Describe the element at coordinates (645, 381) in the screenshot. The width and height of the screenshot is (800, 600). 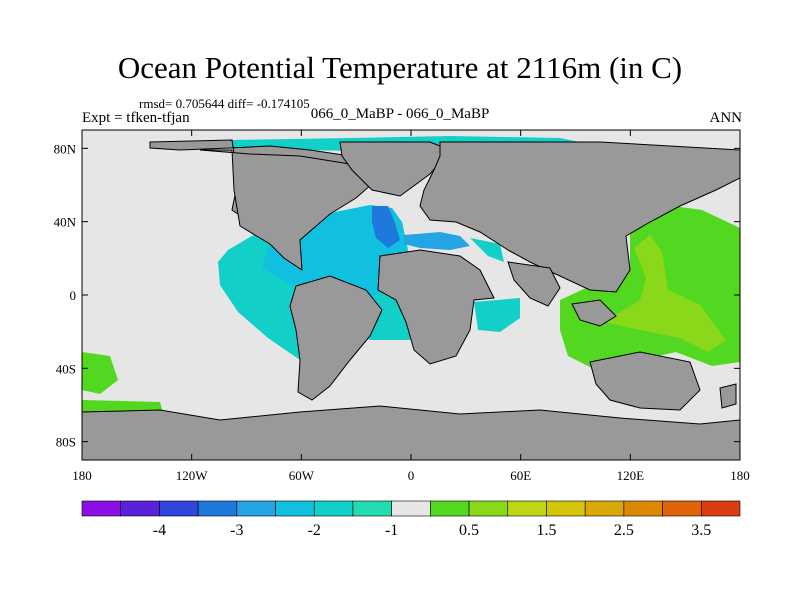
I see `land-australia` at that location.